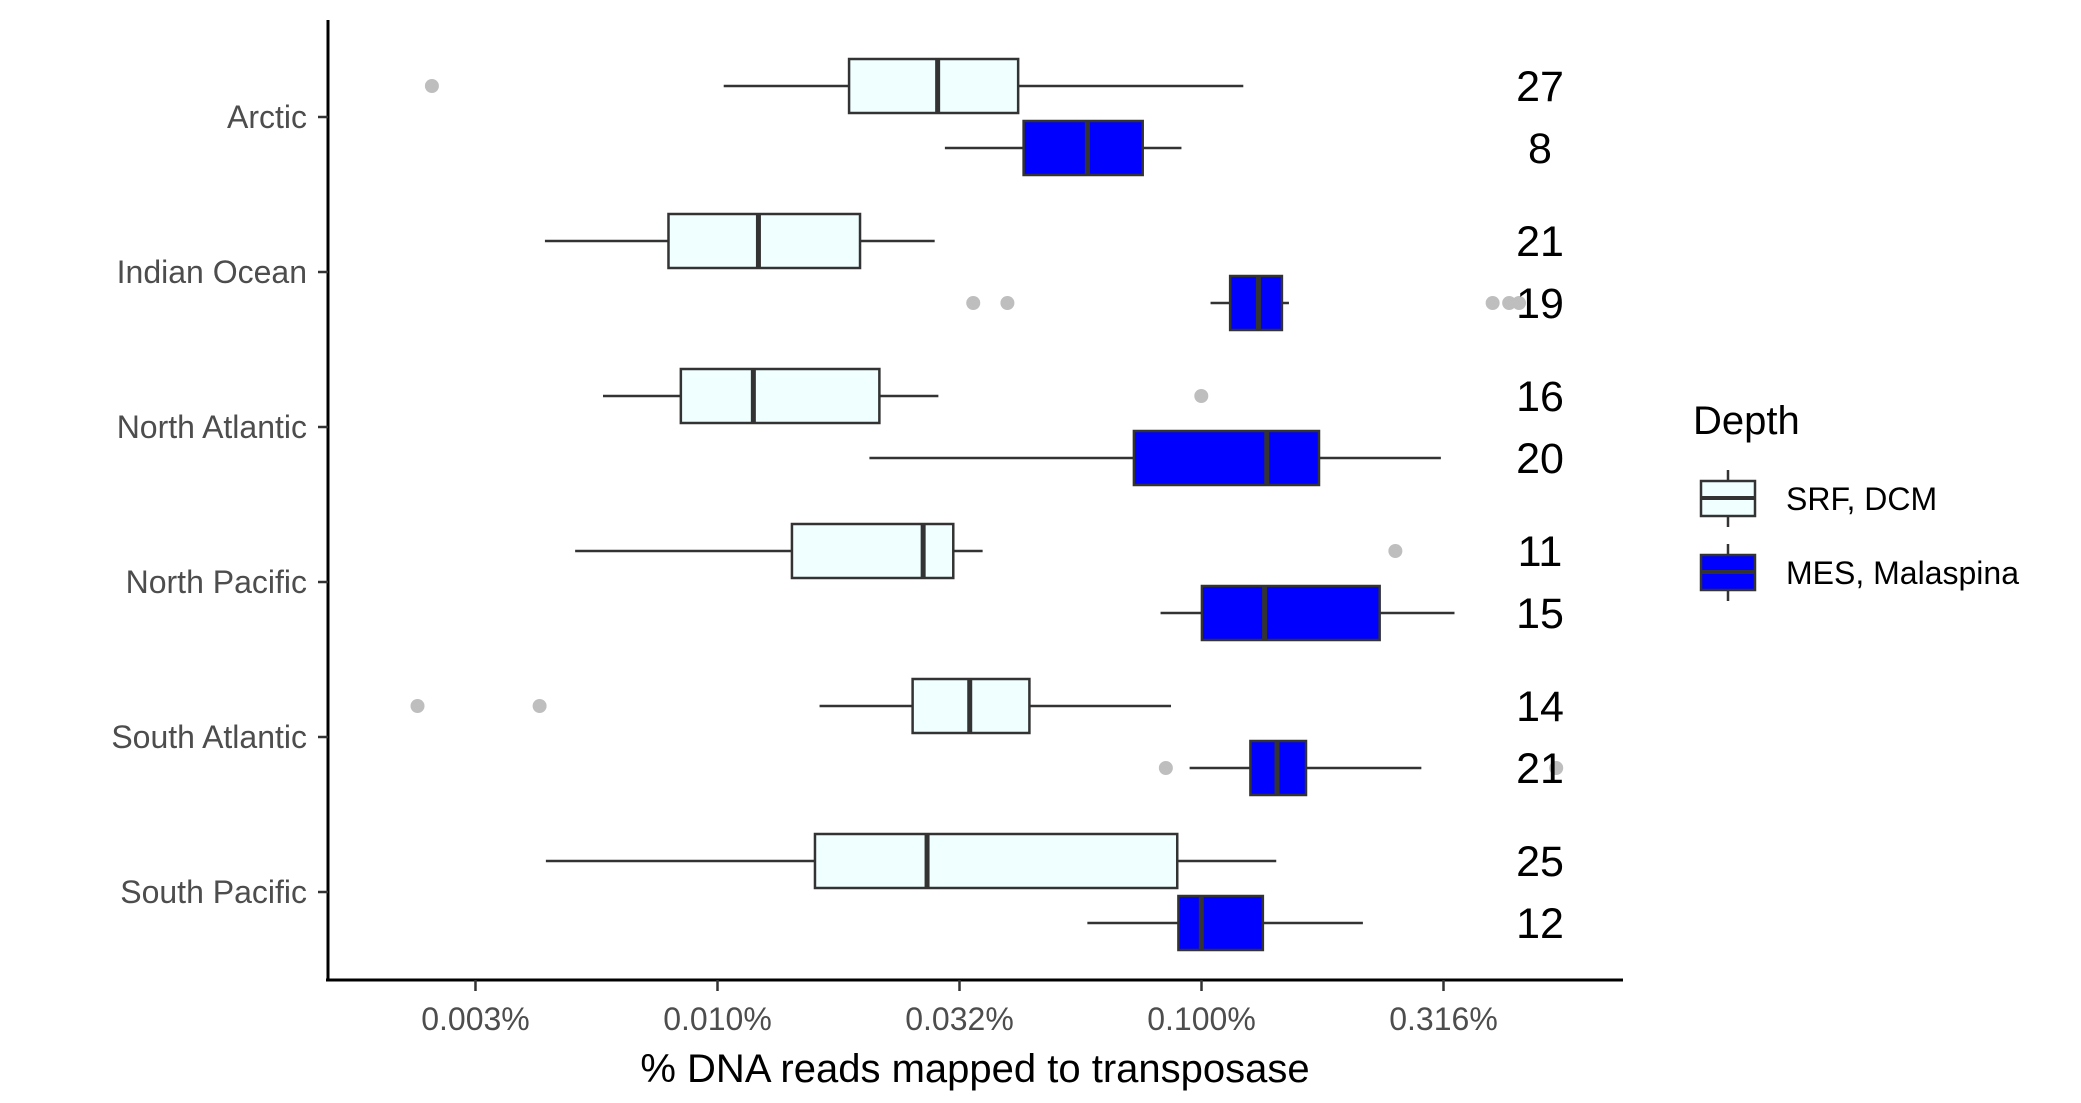 The image size is (2081, 1103). I want to click on sample-count: 20, so click(1540, 459).